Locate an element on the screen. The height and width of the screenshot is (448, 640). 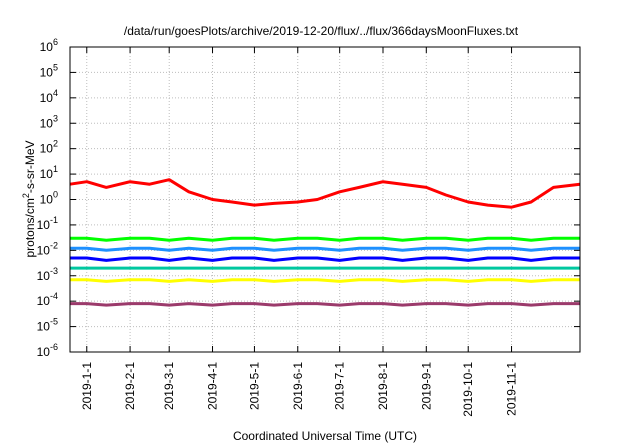
x-tick-label: 2019-9-1 is located at coordinates (426, 386).